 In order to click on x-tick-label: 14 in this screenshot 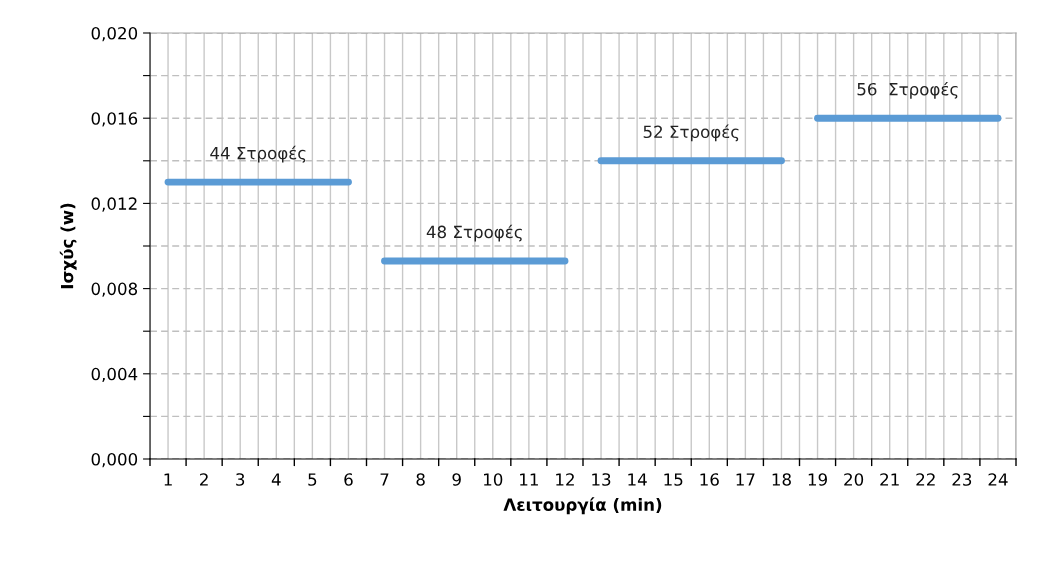, I will do `click(637, 479)`.